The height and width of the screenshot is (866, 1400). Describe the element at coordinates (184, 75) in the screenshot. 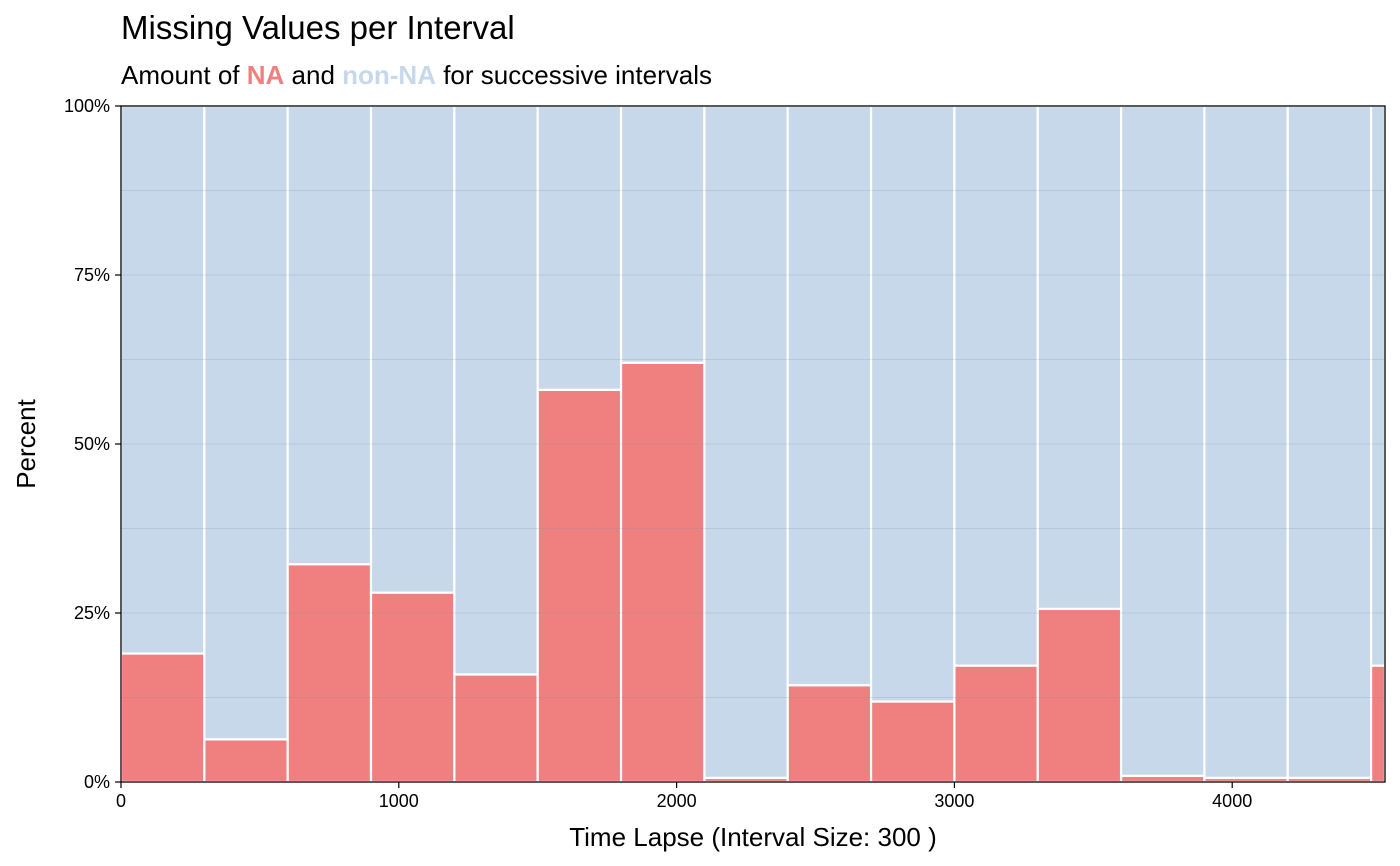

I see `subtitle-prefix: Amount of` at that location.